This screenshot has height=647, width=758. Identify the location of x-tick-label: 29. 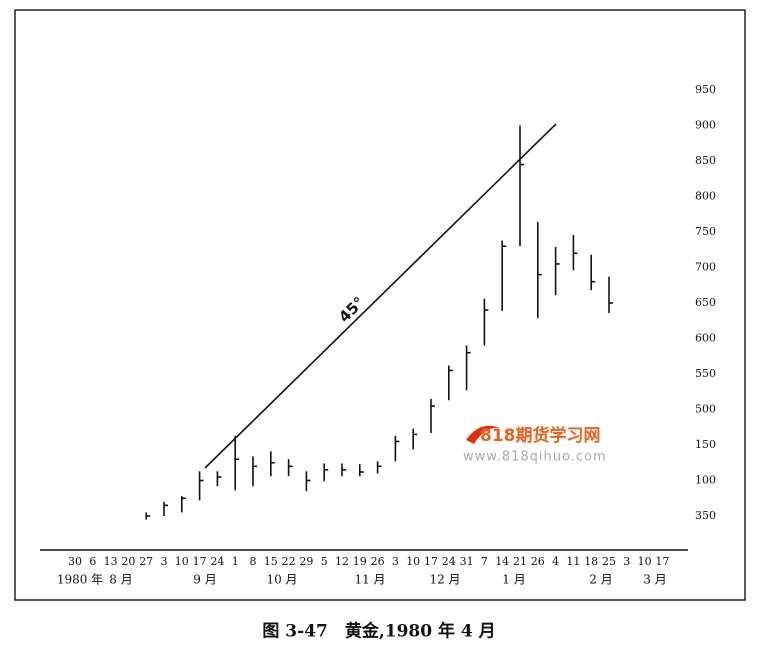
(306, 561).